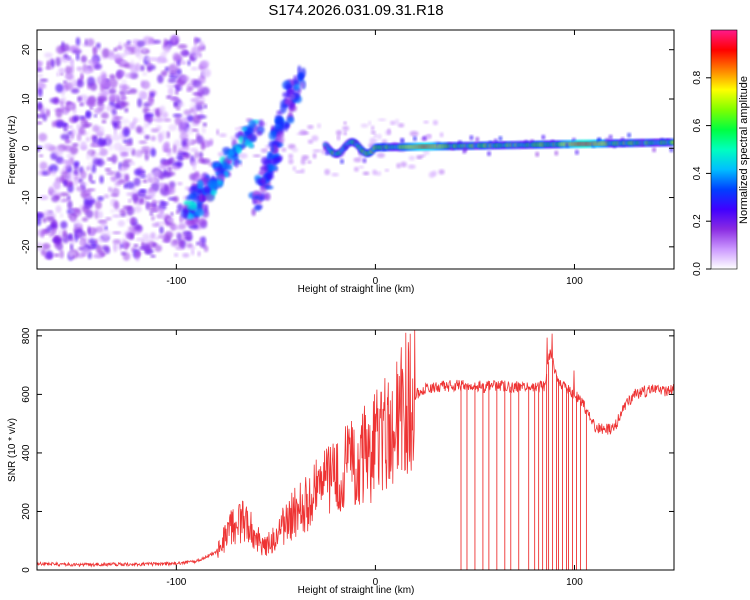  I want to click on snr-y-tick-label: 600, so click(26, 394).